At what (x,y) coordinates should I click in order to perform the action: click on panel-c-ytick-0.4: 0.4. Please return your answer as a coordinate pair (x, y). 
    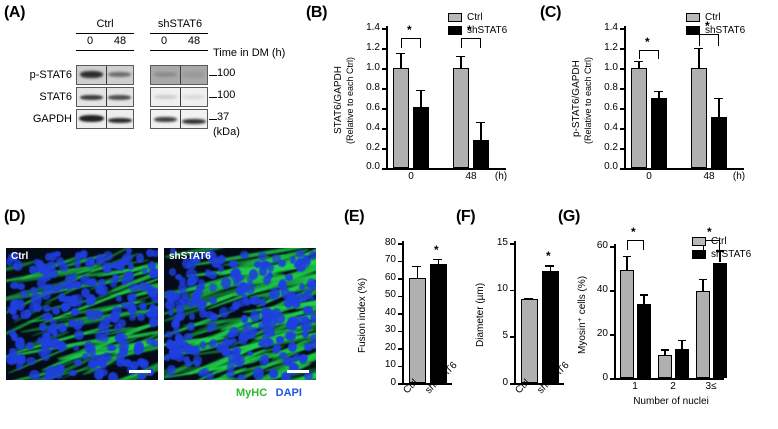
    Looking at the image, I should click on (611, 127).